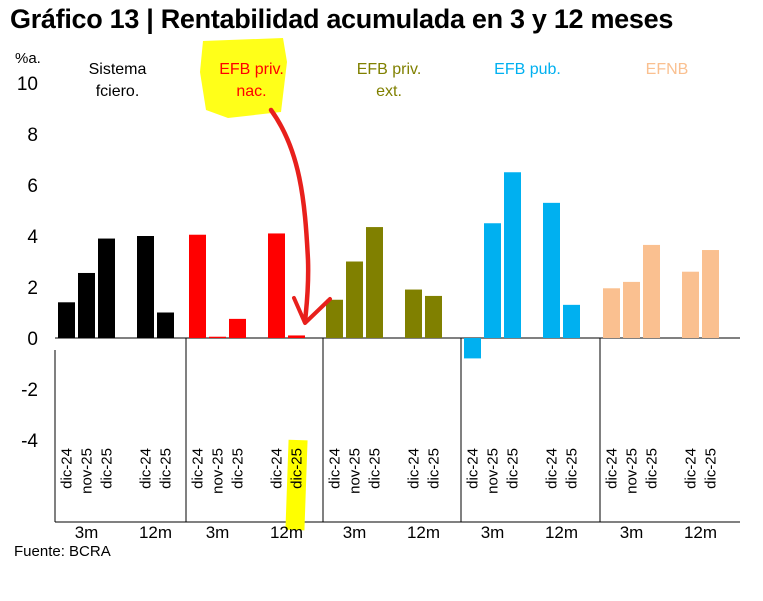 The image size is (763, 601). Describe the element at coordinates (118, 91) in the screenshot. I see `series-label: fciero.` at that location.